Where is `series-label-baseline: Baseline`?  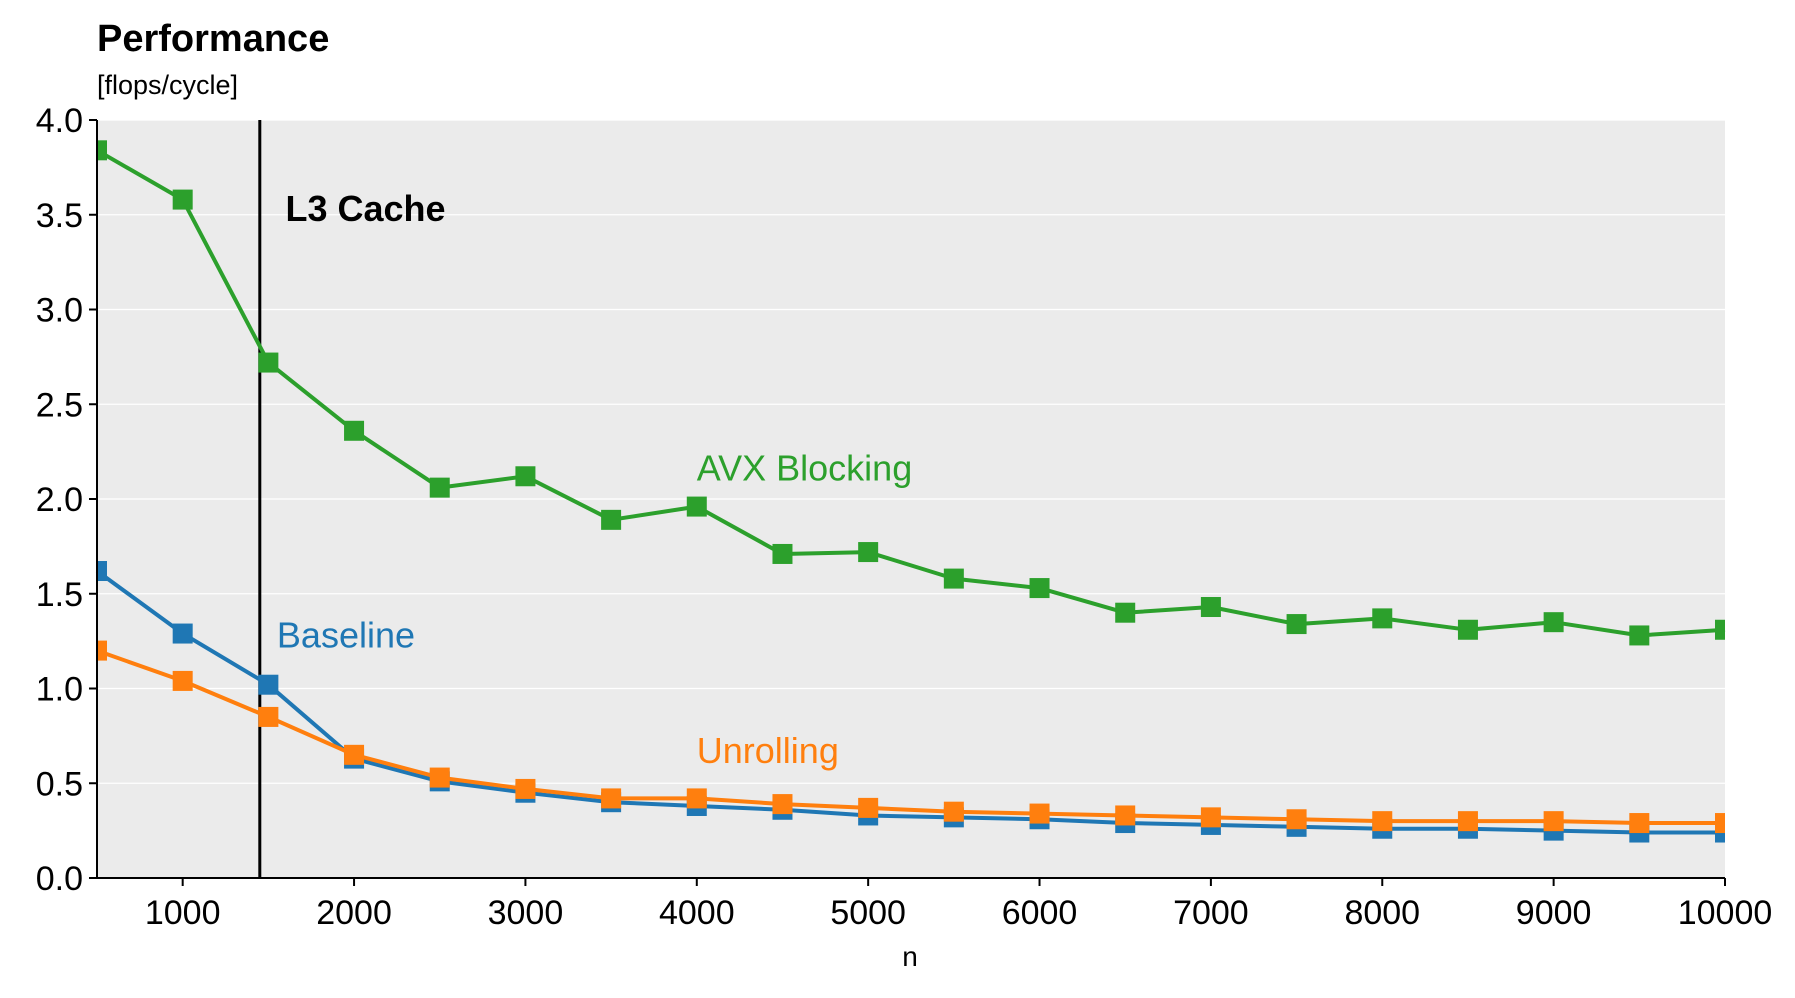 series-label-baseline: Baseline is located at coordinates (346, 634).